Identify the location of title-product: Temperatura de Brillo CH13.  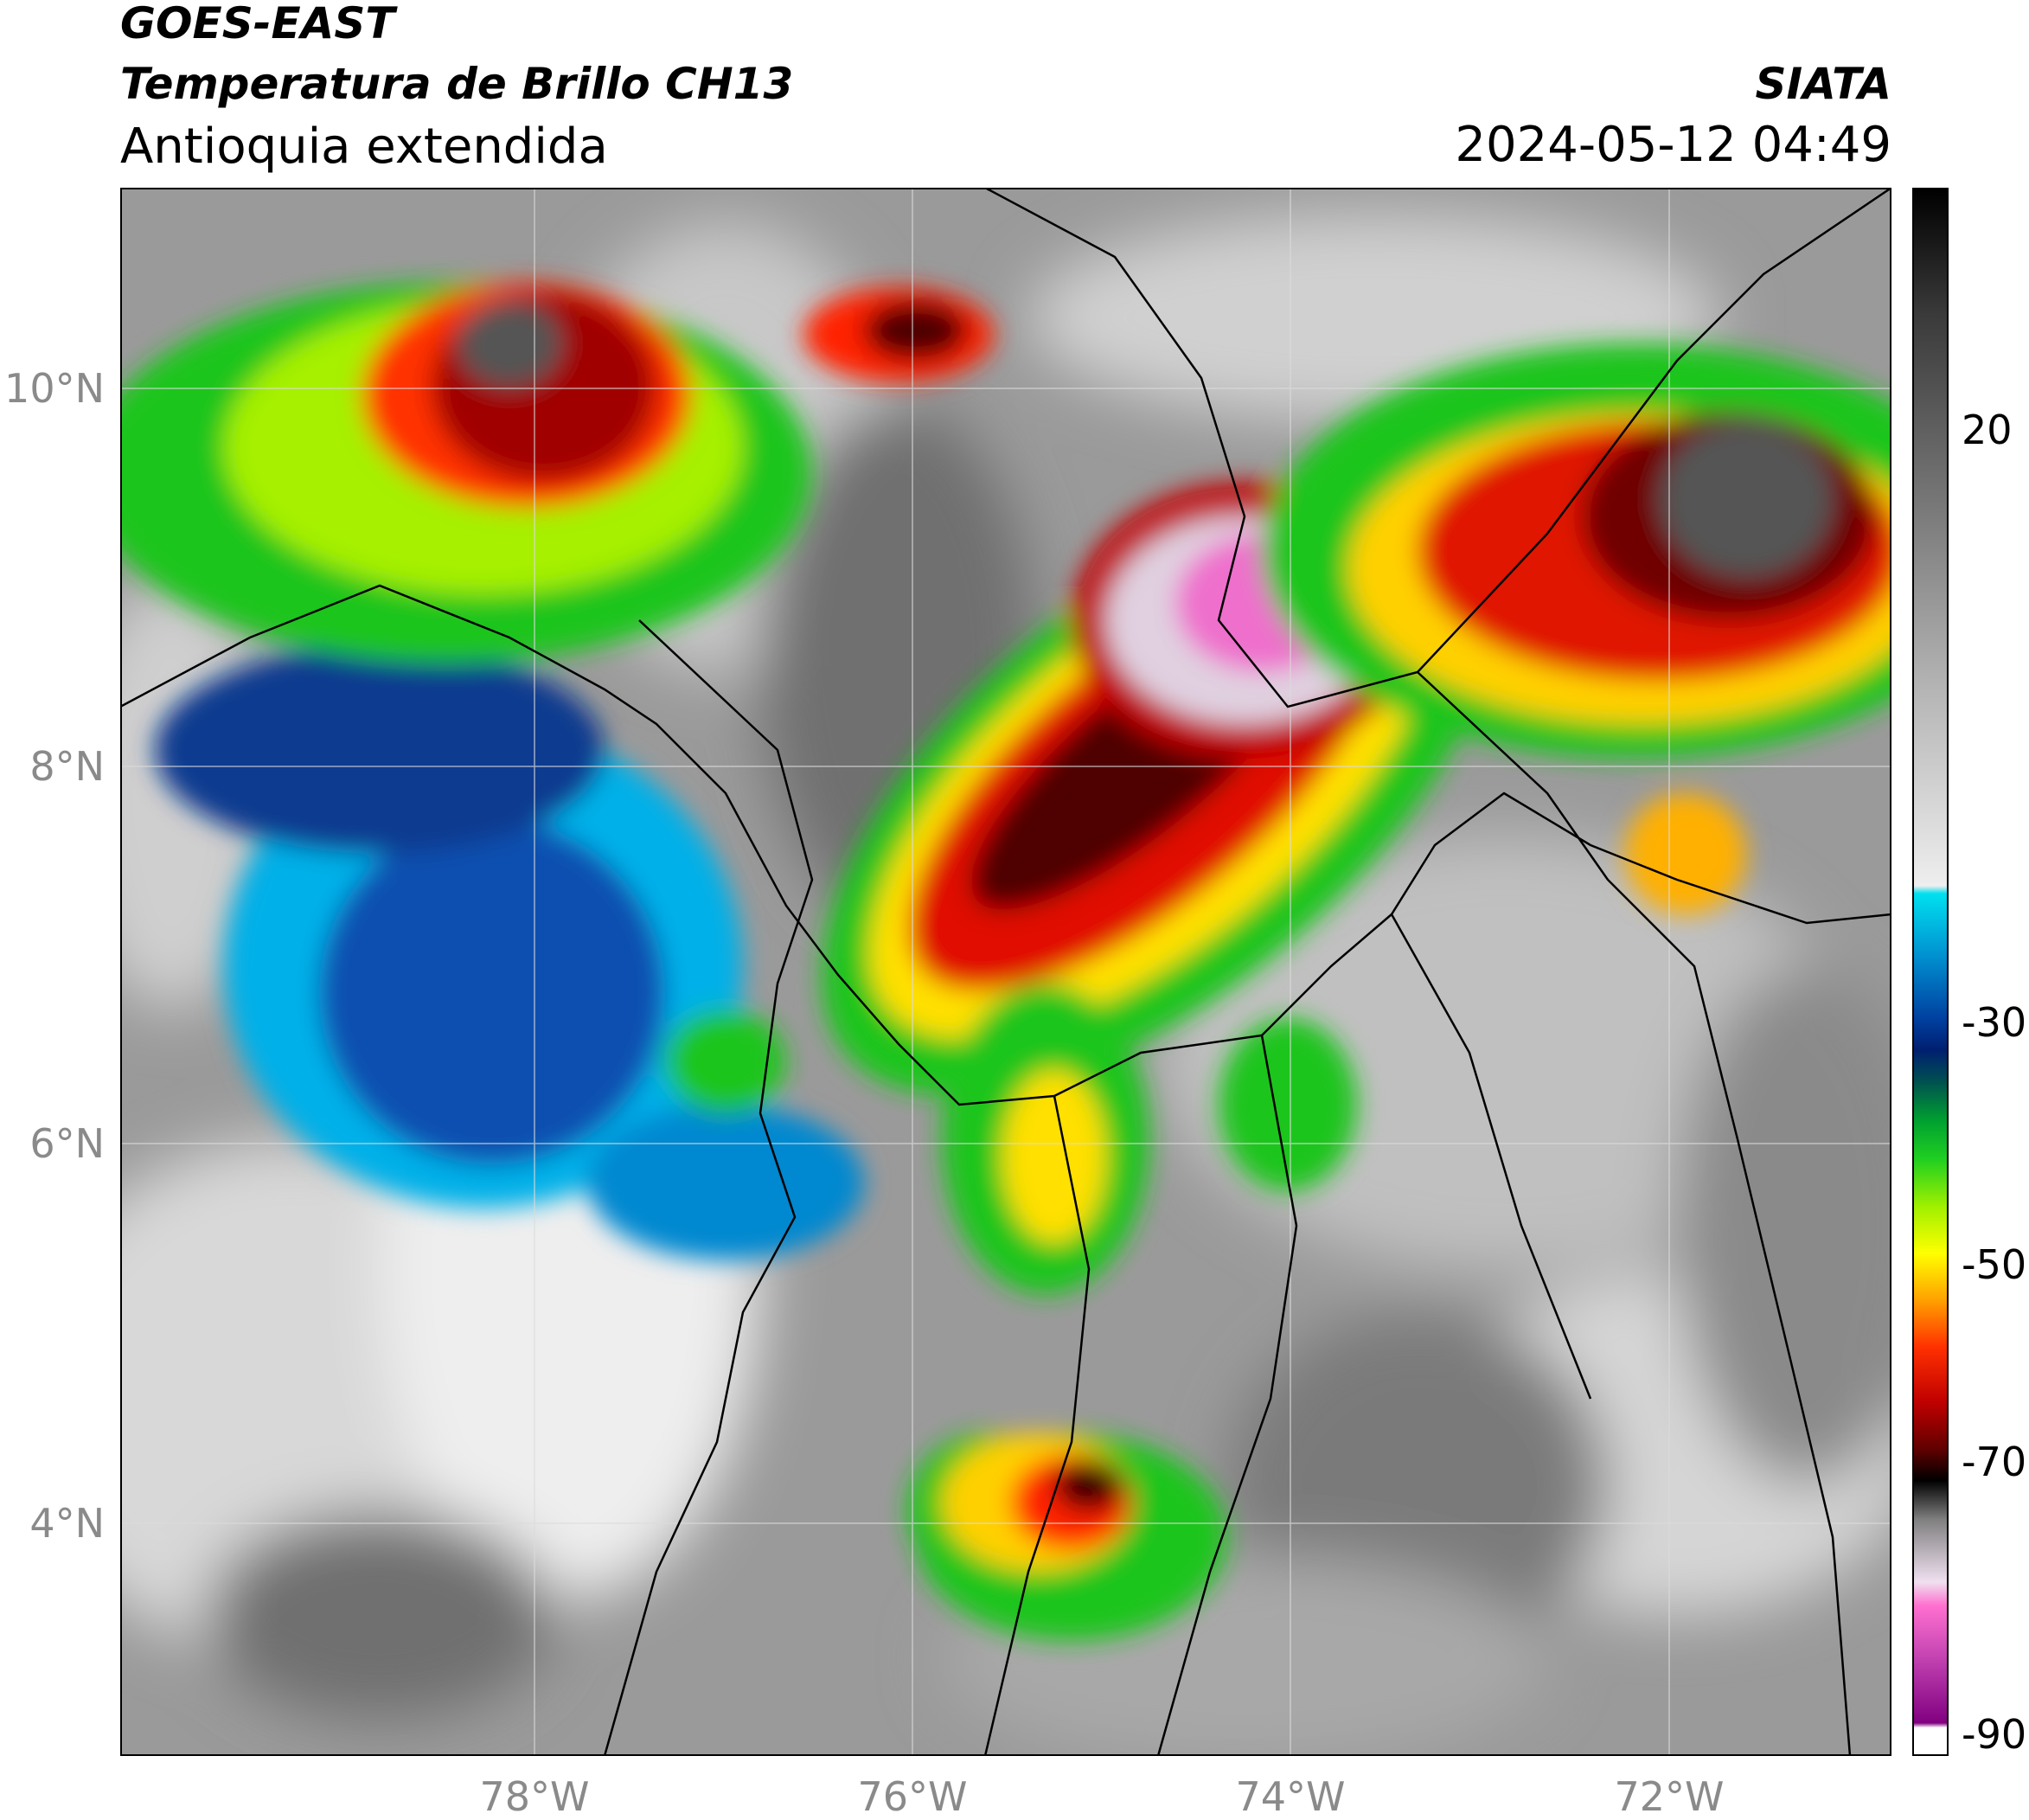
(457, 84).